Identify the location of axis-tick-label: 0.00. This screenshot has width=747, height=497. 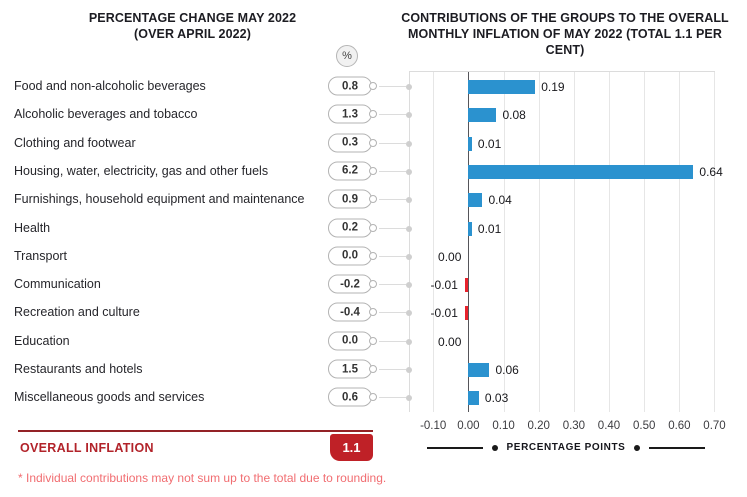
(468, 426).